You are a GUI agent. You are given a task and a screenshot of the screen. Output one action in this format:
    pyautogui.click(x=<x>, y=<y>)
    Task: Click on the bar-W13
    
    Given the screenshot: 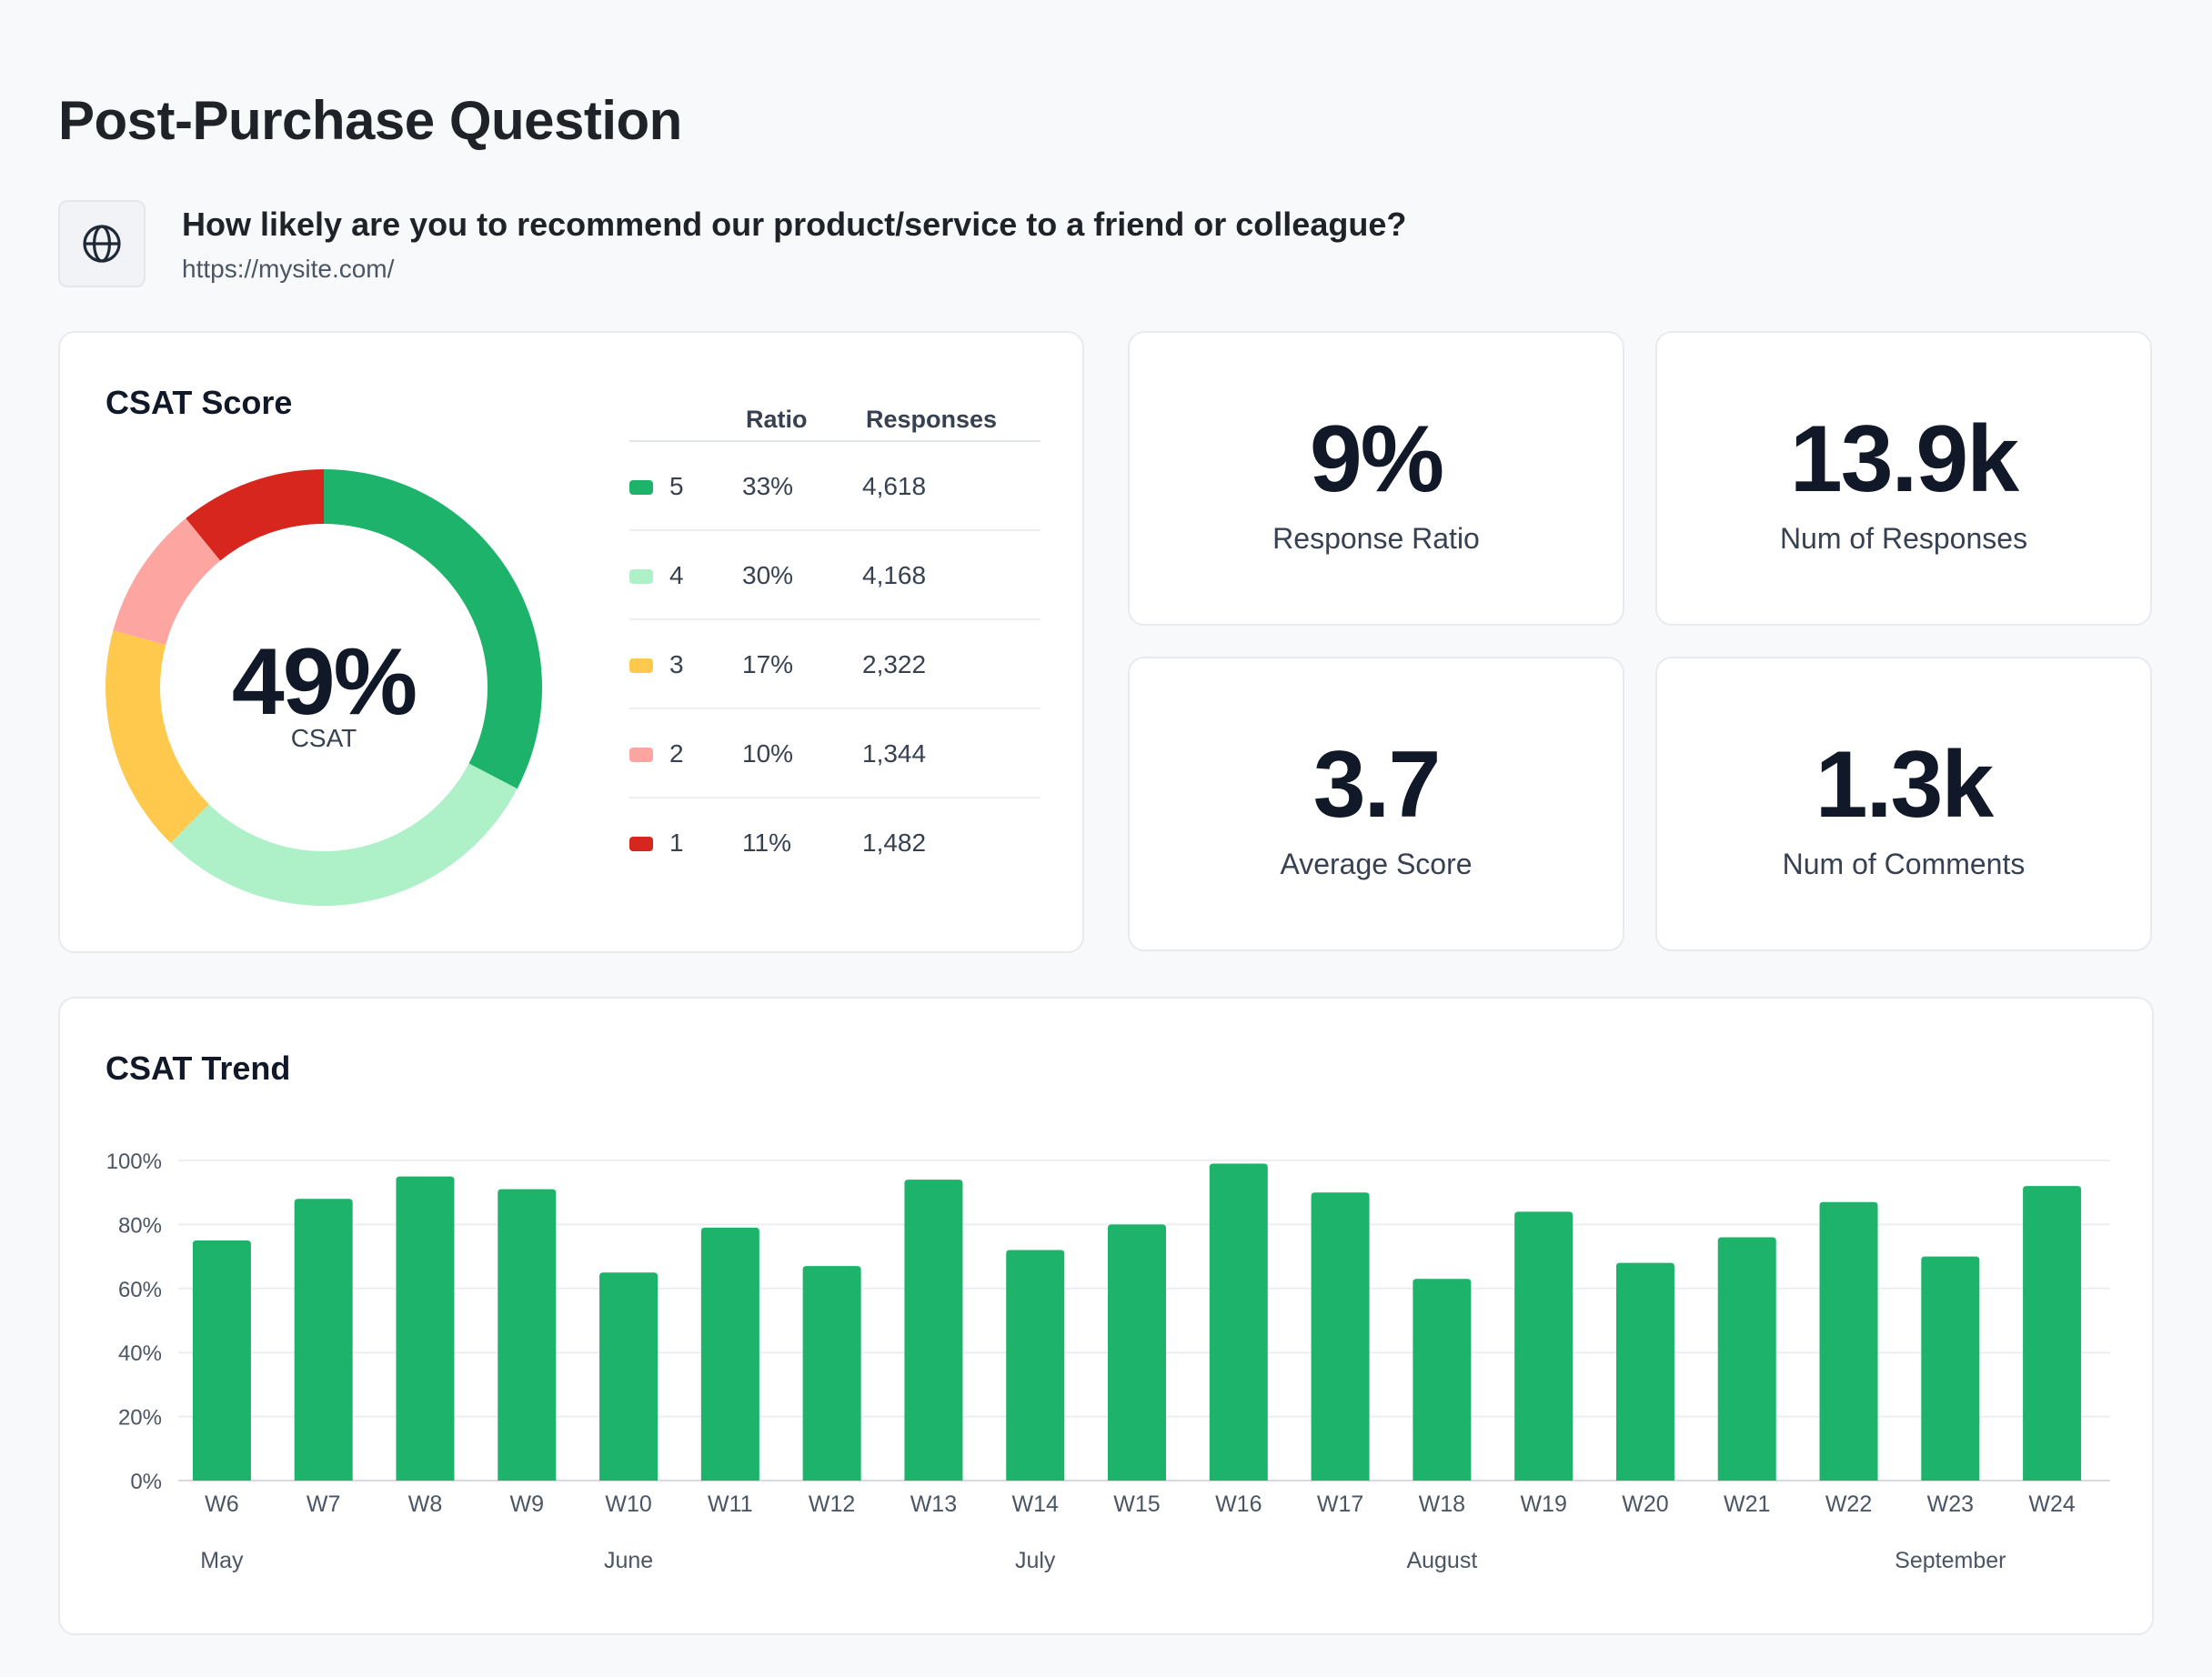 What is the action you would take?
    pyautogui.click(x=933, y=1331)
    